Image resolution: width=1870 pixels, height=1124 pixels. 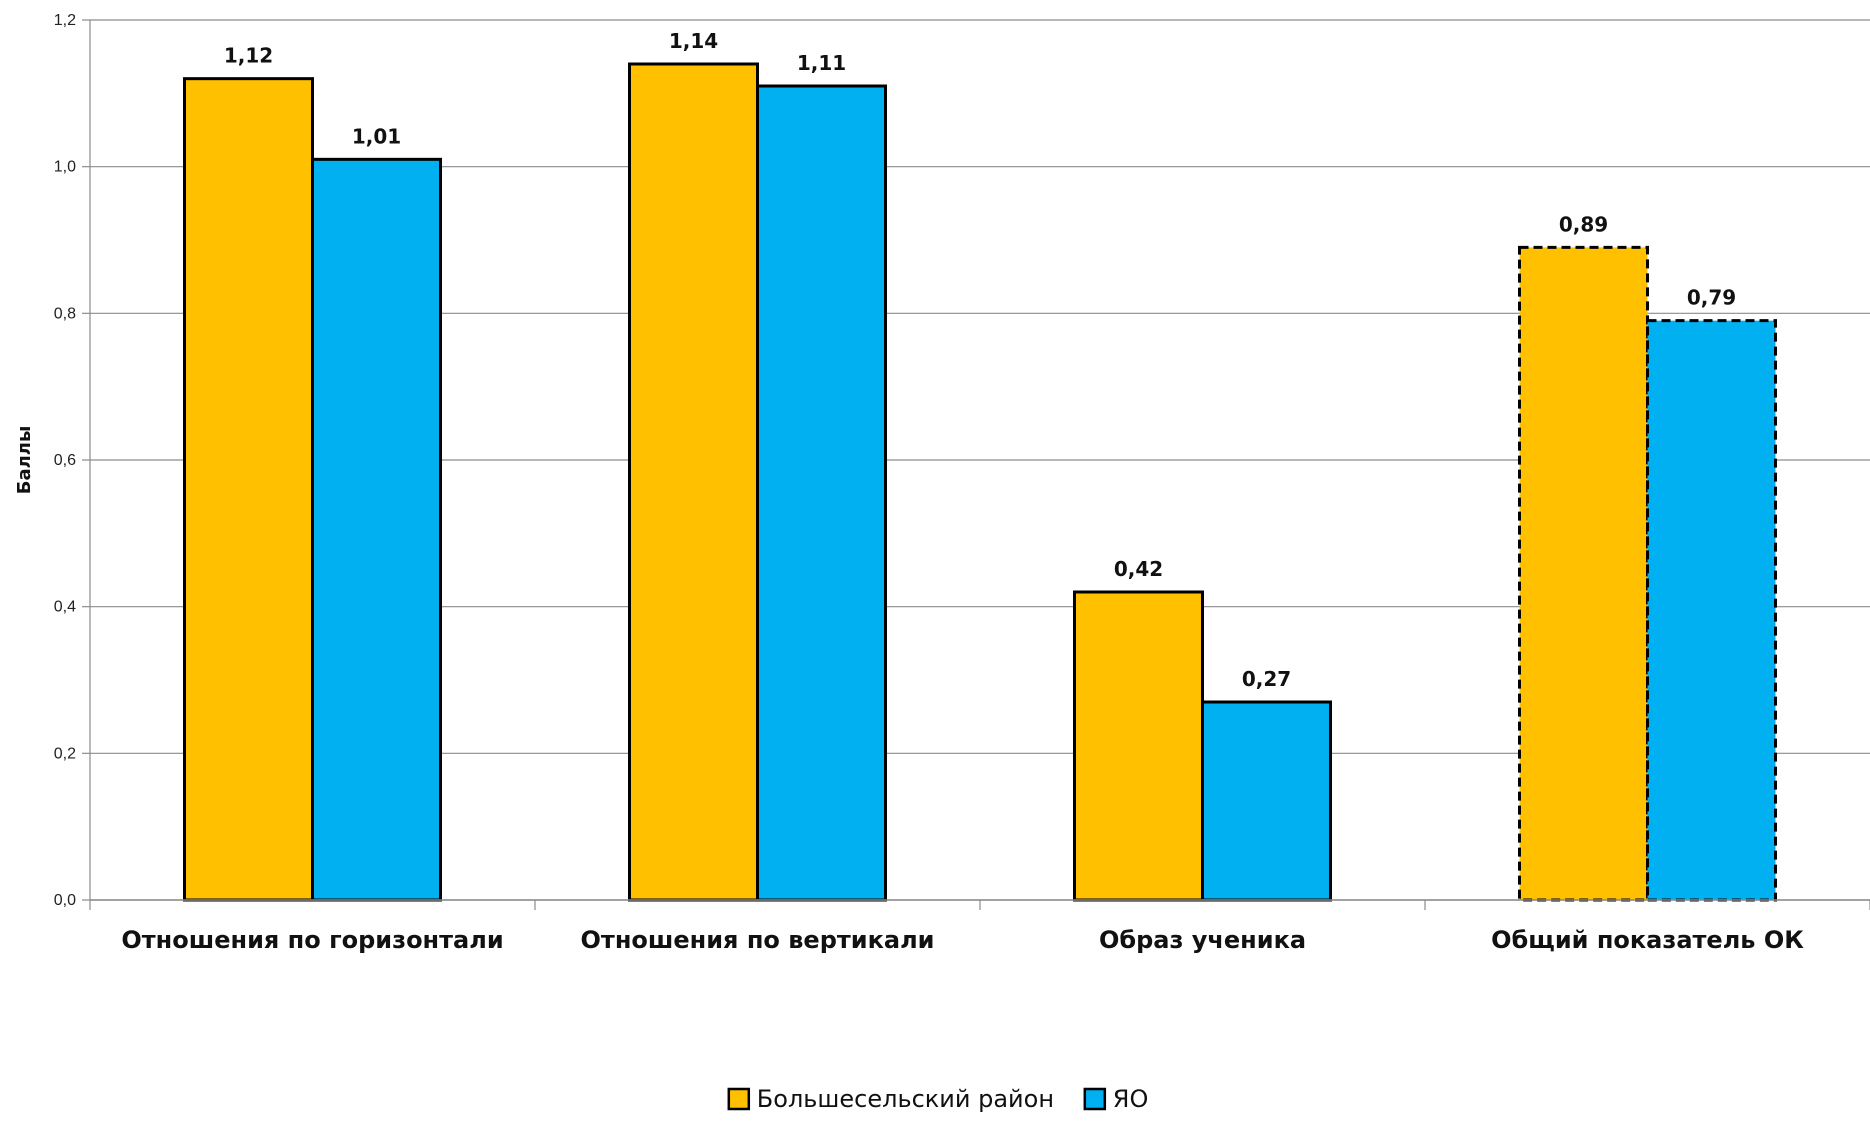 I want to click on data-label: 0,89, so click(x=1583, y=224).